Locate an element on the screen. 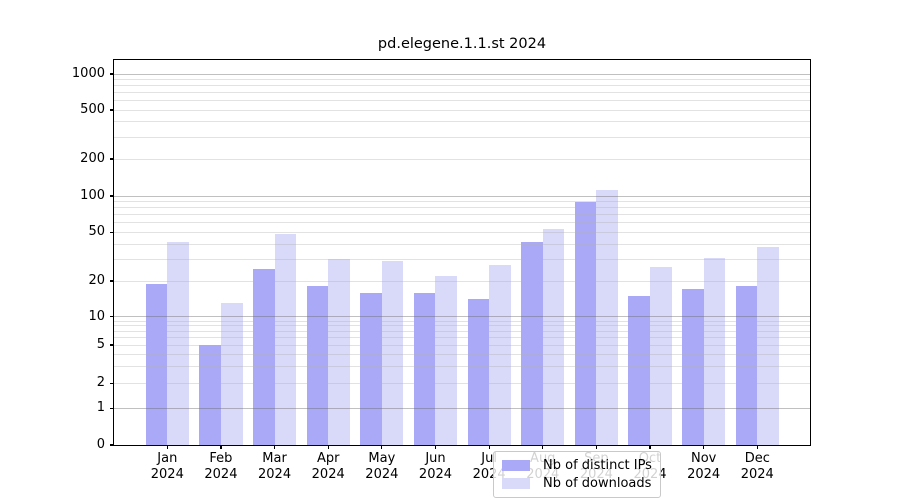  bar-downloads-jul is located at coordinates (500, 355).